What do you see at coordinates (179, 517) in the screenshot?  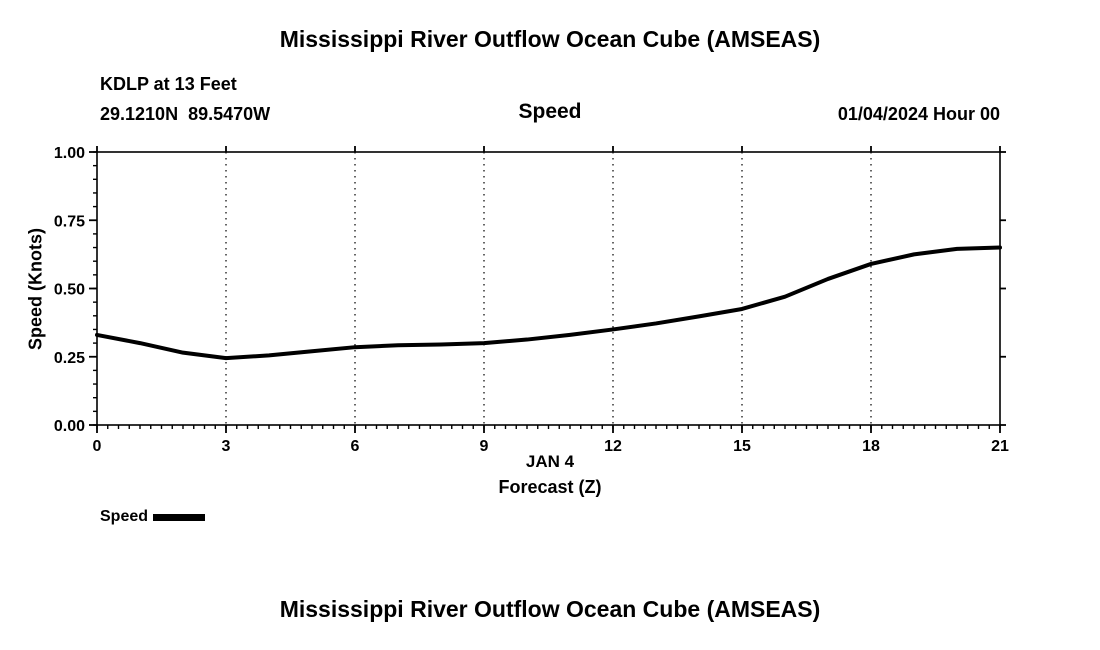 I see `legend-line-swatch` at bounding box center [179, 517].